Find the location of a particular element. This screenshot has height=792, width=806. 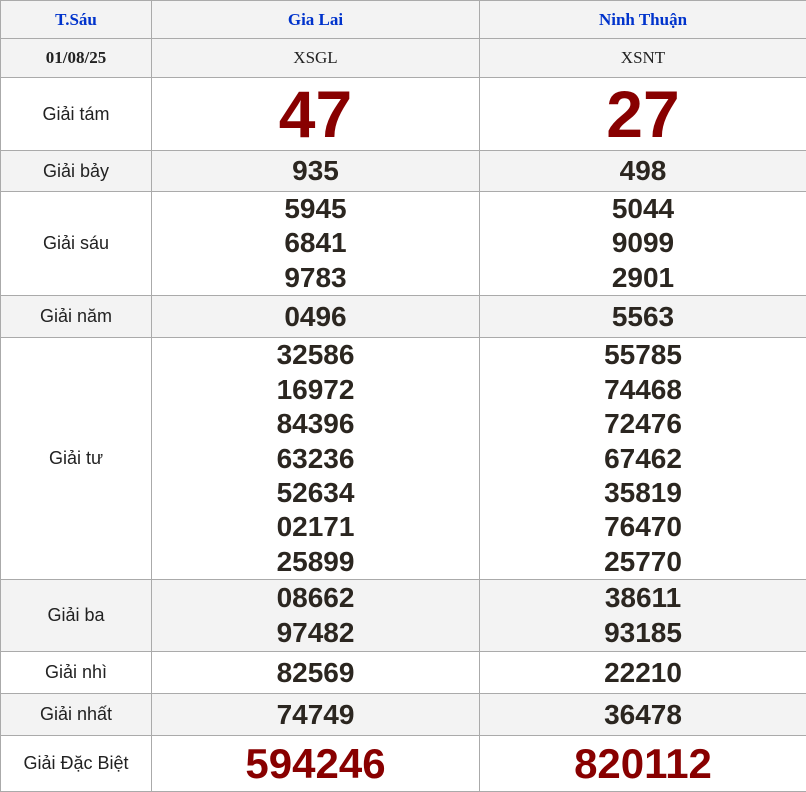

prize-number: 82569 is located at coordinates (315, 673).